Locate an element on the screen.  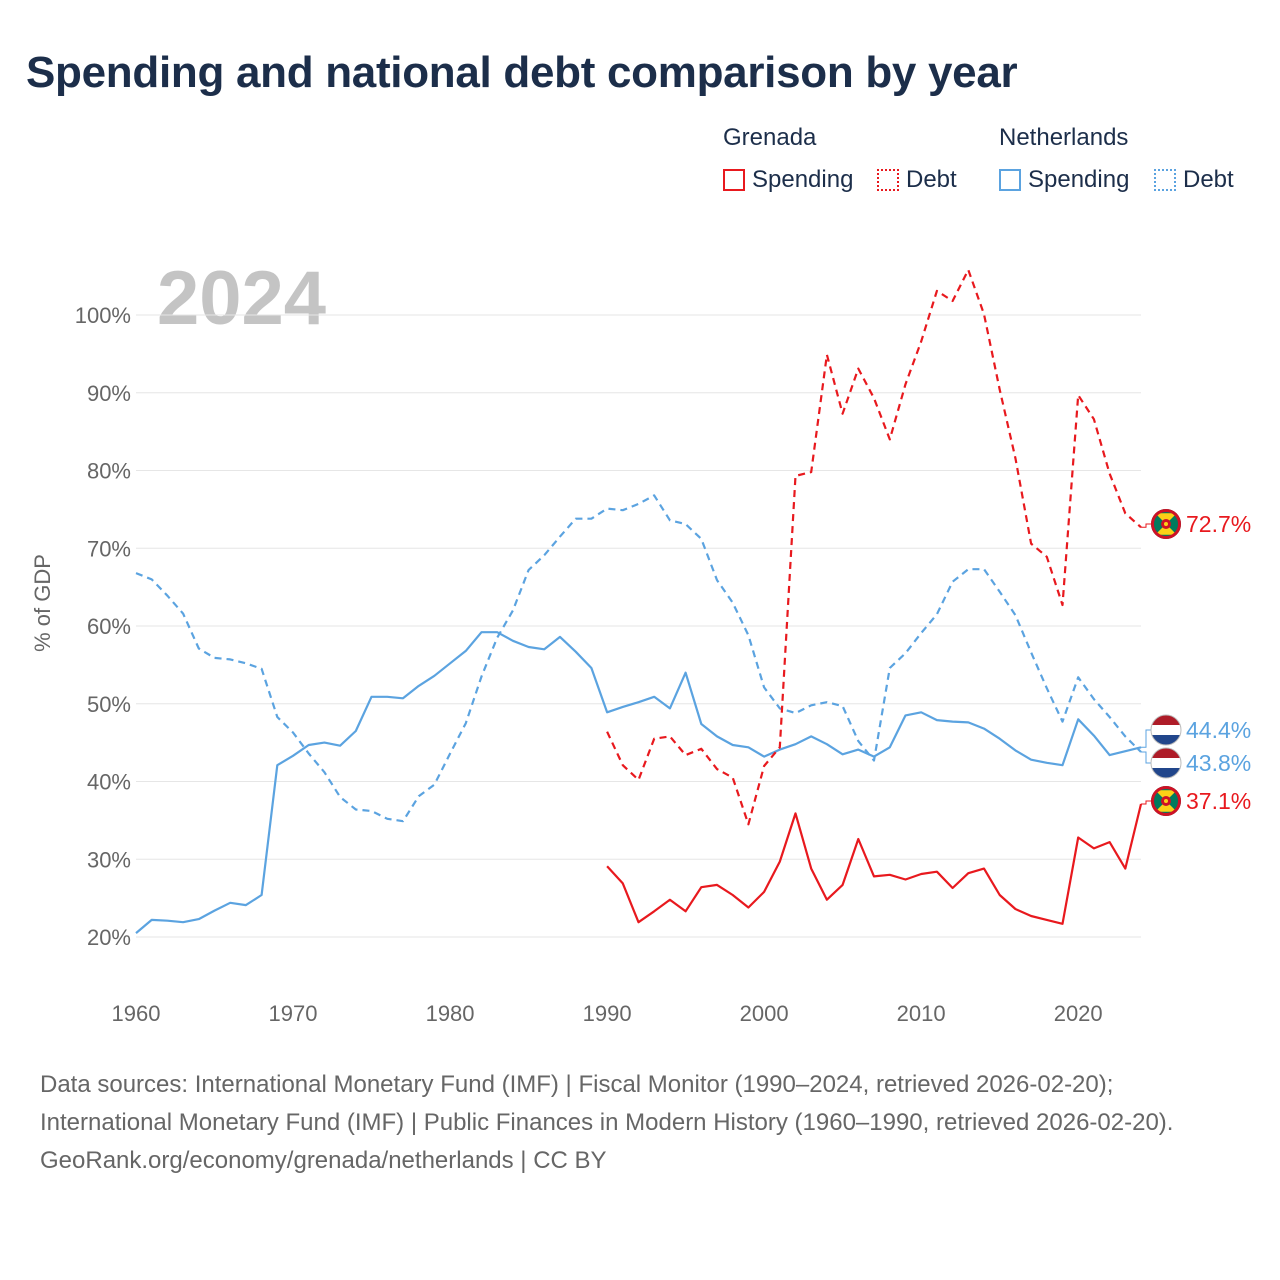
legend-swatch-dotted-red is located at coordinates (888, 180).